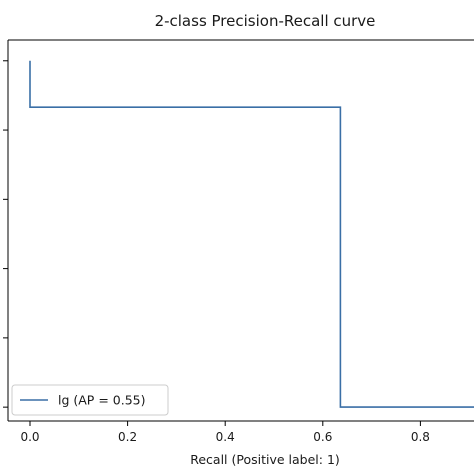 The width and height of the screenshot is (474, 474). I want to click on x-tick-label: 0.2, so click(127, 437).